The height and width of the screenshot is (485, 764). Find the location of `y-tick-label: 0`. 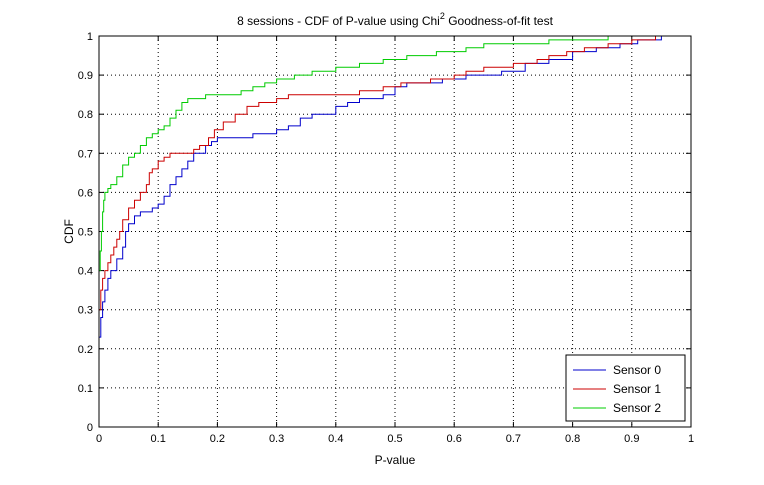

y-tick-label: 0 is located at coordinates (90, 428).